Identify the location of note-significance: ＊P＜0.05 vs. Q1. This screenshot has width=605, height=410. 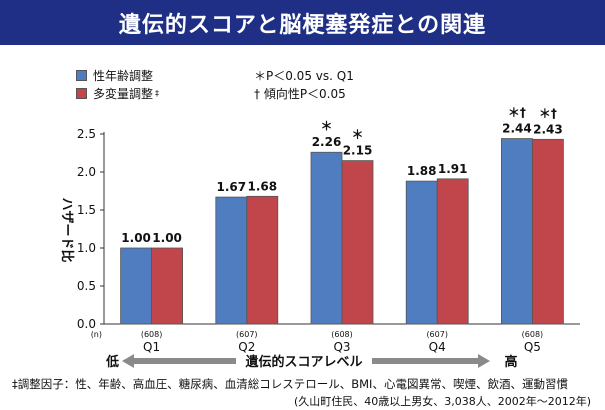
(304, 75).